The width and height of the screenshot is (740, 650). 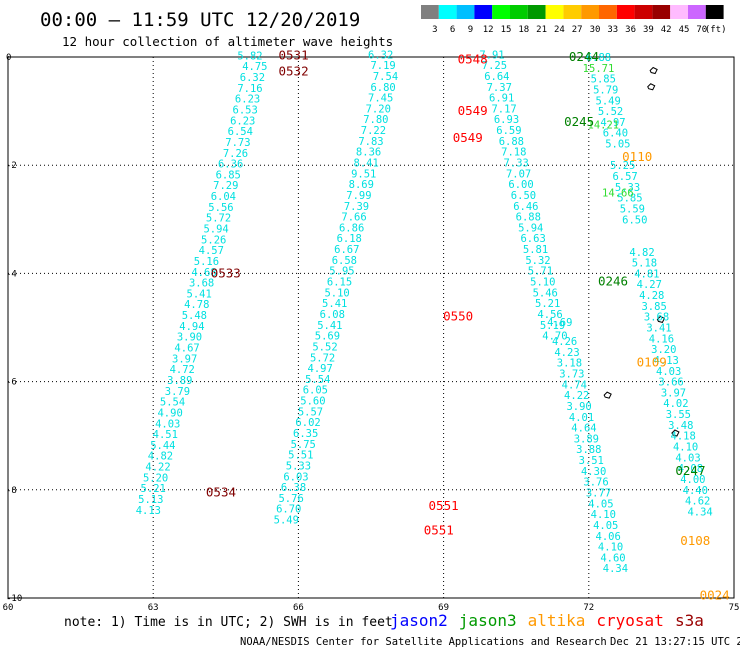 What do you see at coordinates (499, 88) in the screenshot?
I see `wave-height-value: 7.37` at bounding box center [499, 88].